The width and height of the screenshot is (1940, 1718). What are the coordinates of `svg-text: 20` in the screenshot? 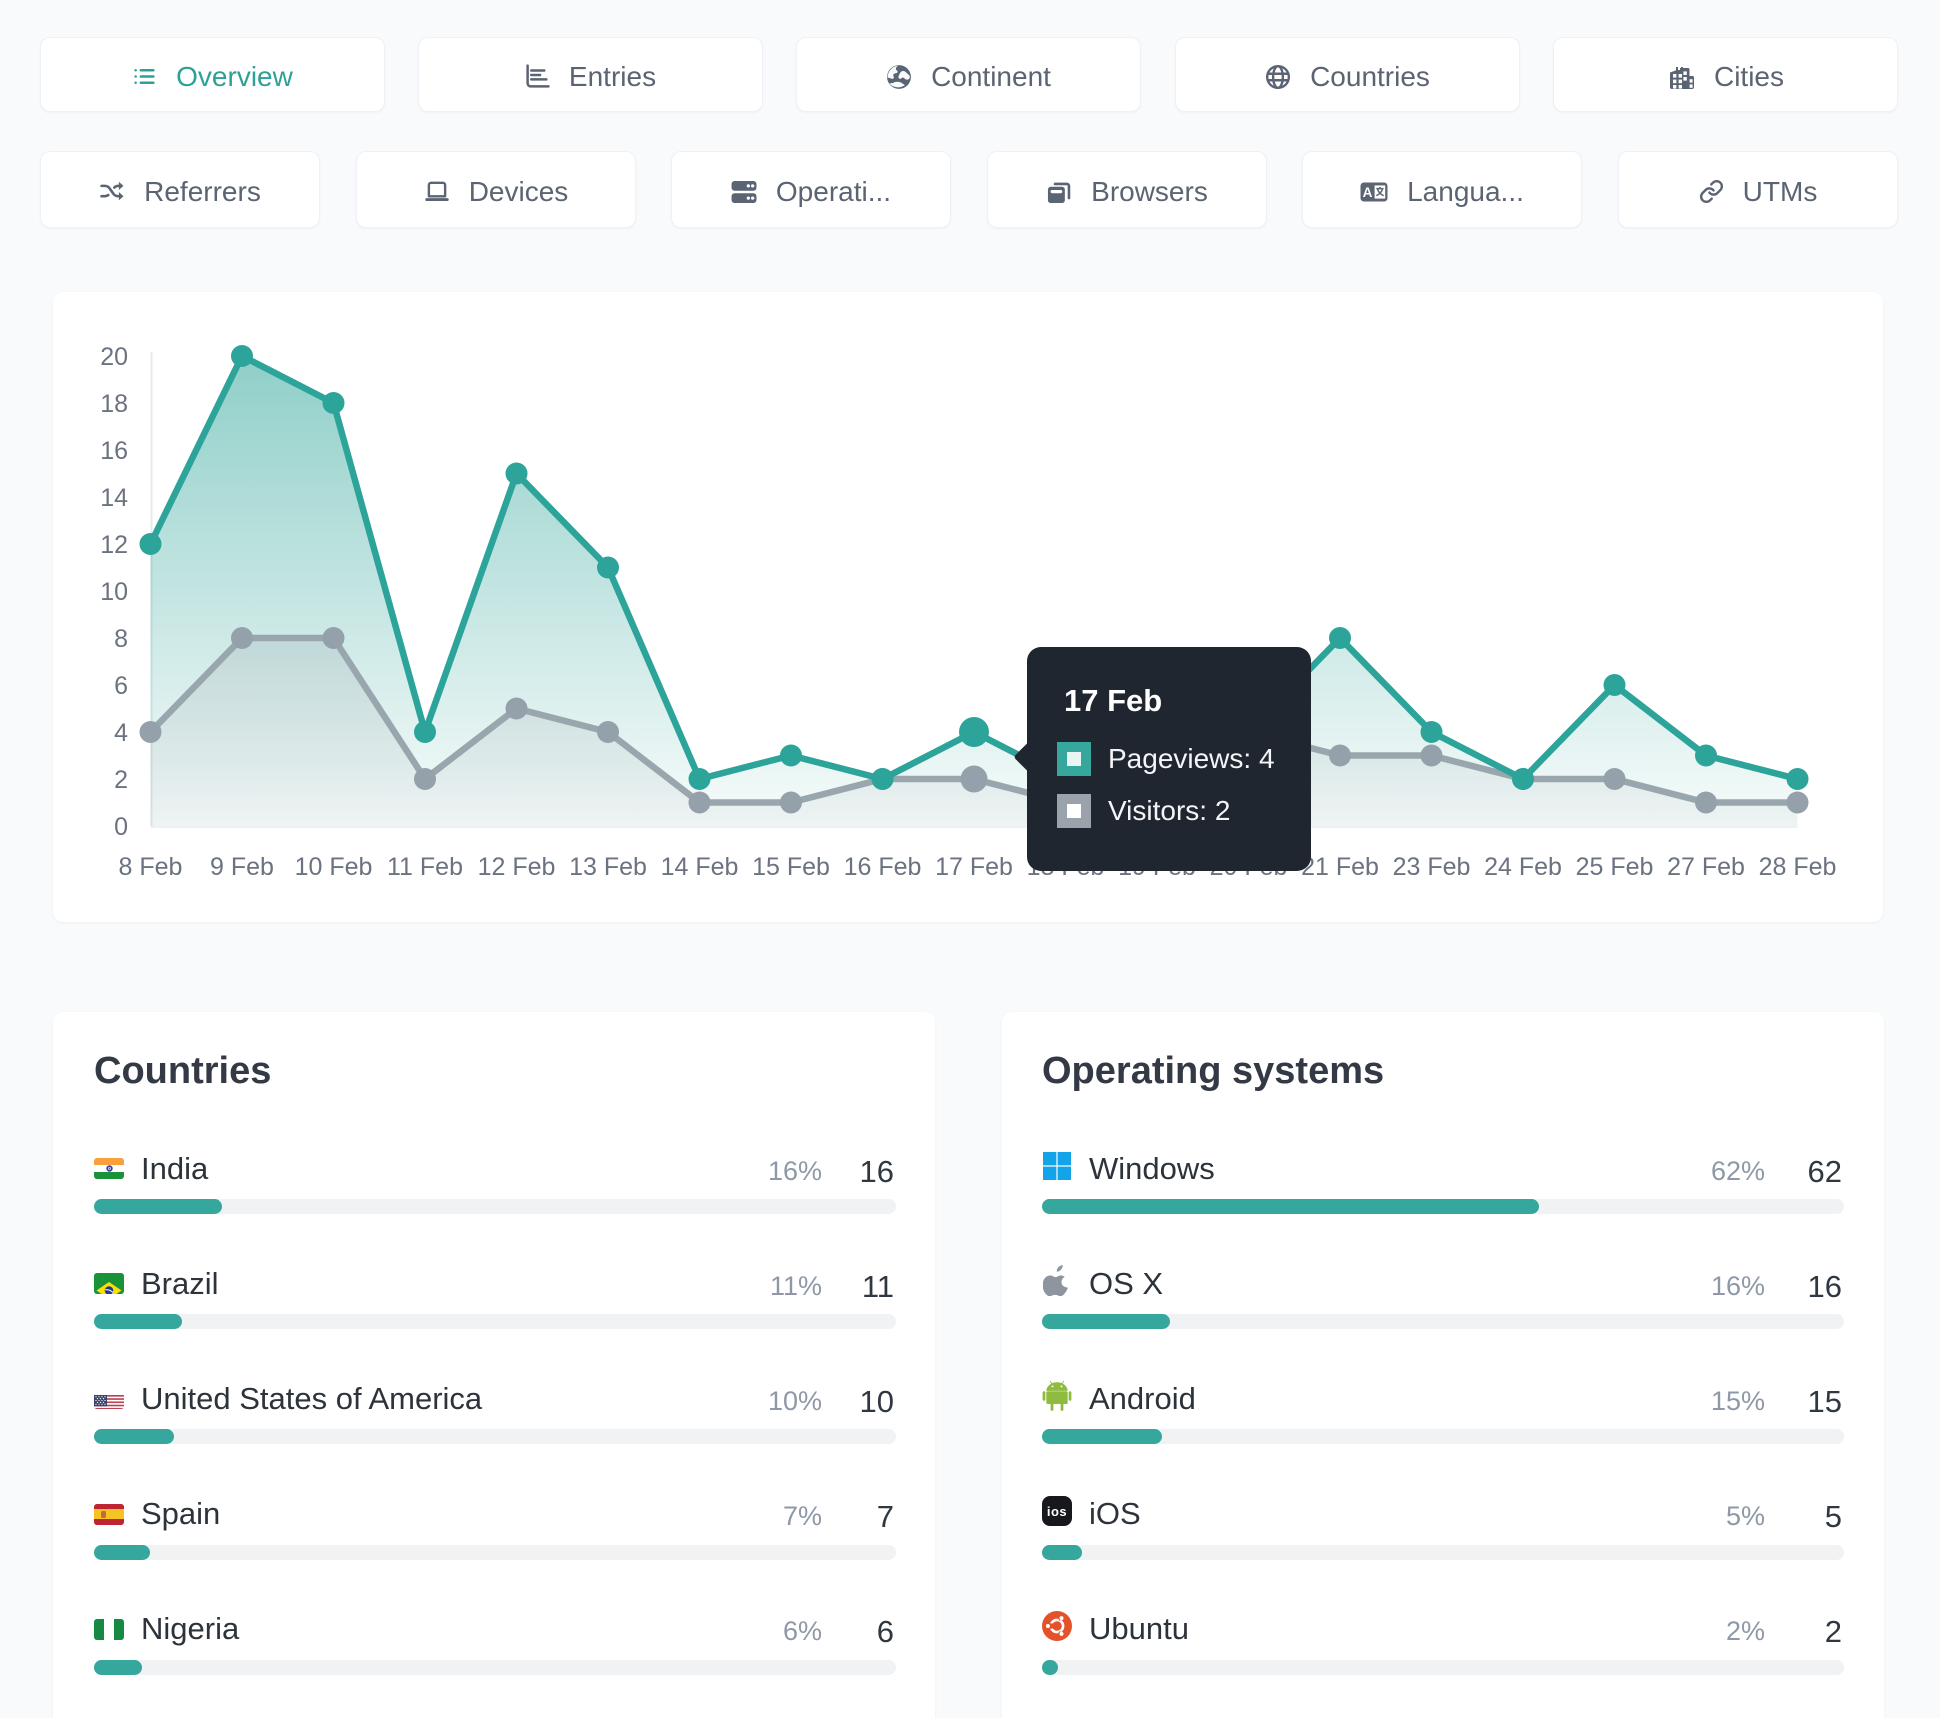 It's located at (114, 357).